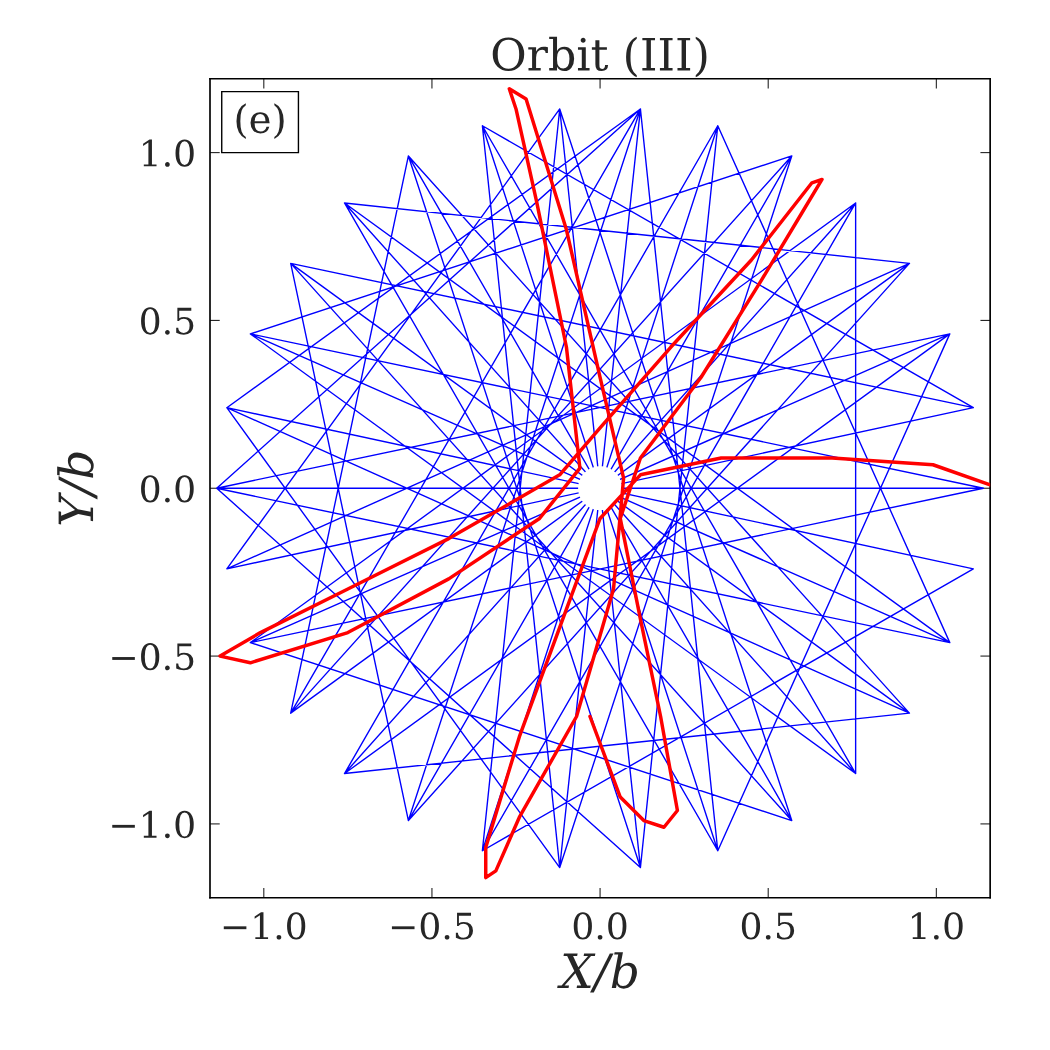 This screenshot has height=1050, width=1050. What do you see at coordinates (597, 972) in the screenshot?
I see `x-axis-title: X/b` at bounding box center [597, 972].